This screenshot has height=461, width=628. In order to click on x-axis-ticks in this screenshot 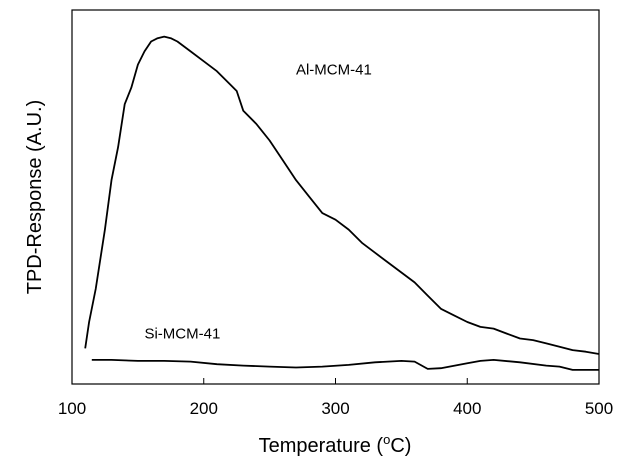, I will do `click(335, 381)`.